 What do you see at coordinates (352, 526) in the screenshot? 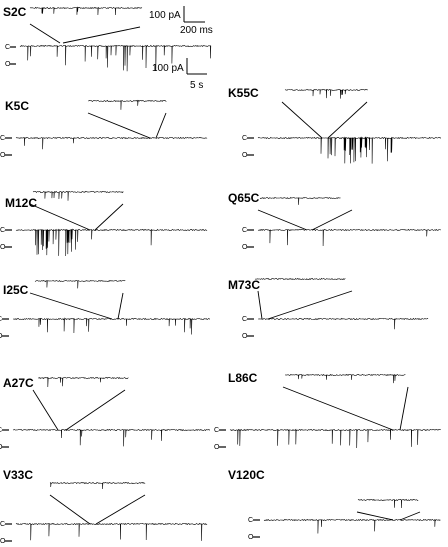
I see `main-trace-v120c` at bounding box center [352, 526].